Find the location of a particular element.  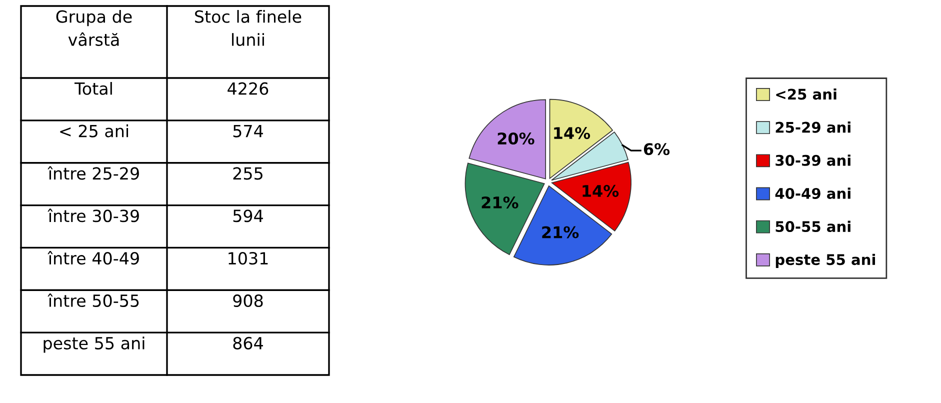

legend-label: 50-55 ani is located at coordinates (813, 226).